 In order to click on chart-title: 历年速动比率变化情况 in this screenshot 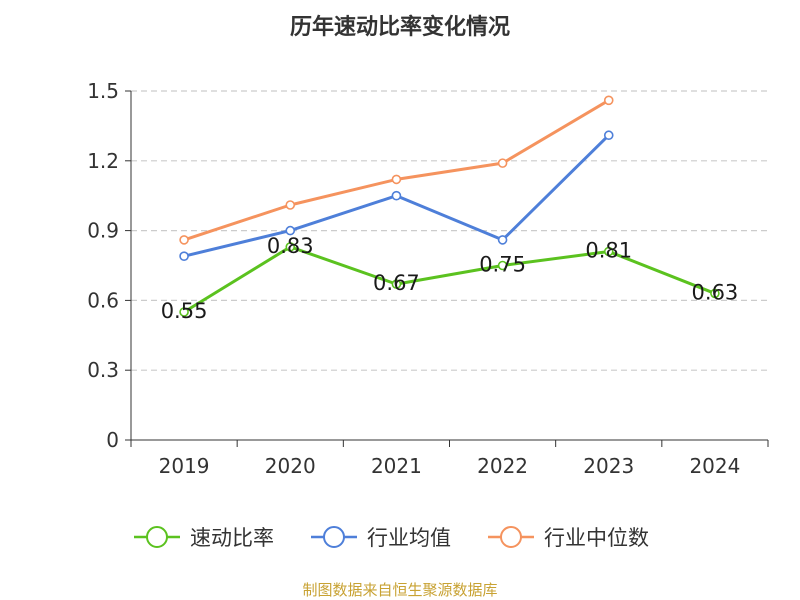, I will do `click(400, 27)`.